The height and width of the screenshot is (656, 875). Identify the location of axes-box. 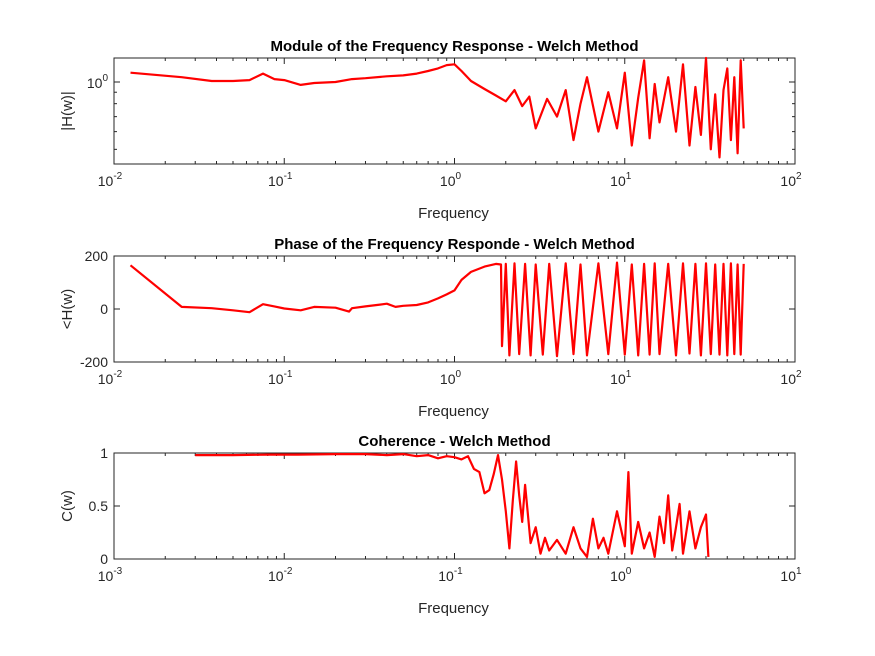
(454, 506).